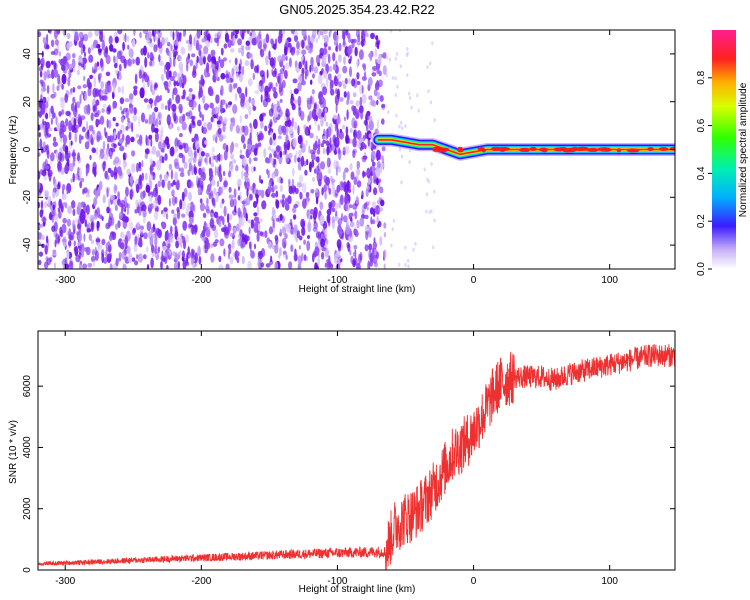  I want to click on colorbar-ticks: 0.0 0.2 0.4 0.6 0.8, so click(704, 173).